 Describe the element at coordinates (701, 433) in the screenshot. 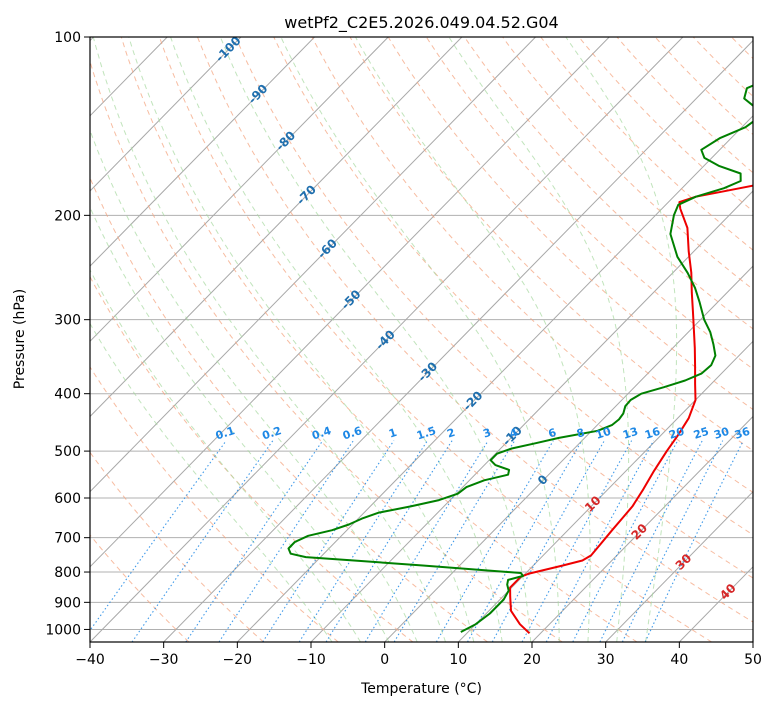

I see `mixing-ratio-label: 25` at that location.